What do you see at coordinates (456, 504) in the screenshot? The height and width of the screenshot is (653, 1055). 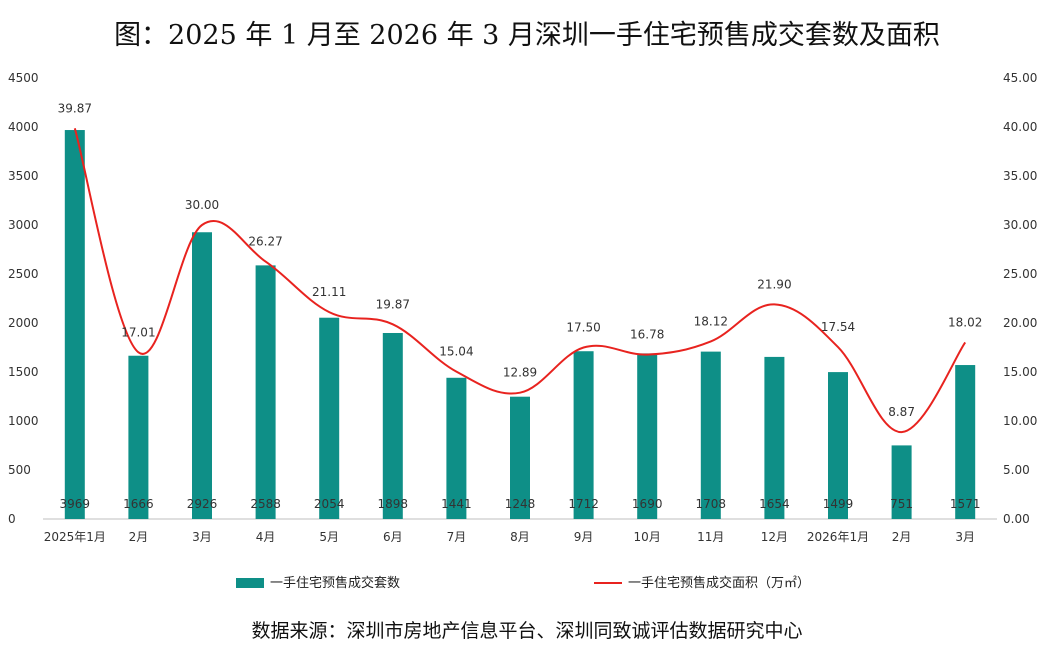 I see `bar-value-label: 1441` at bounding box center [456, 504].